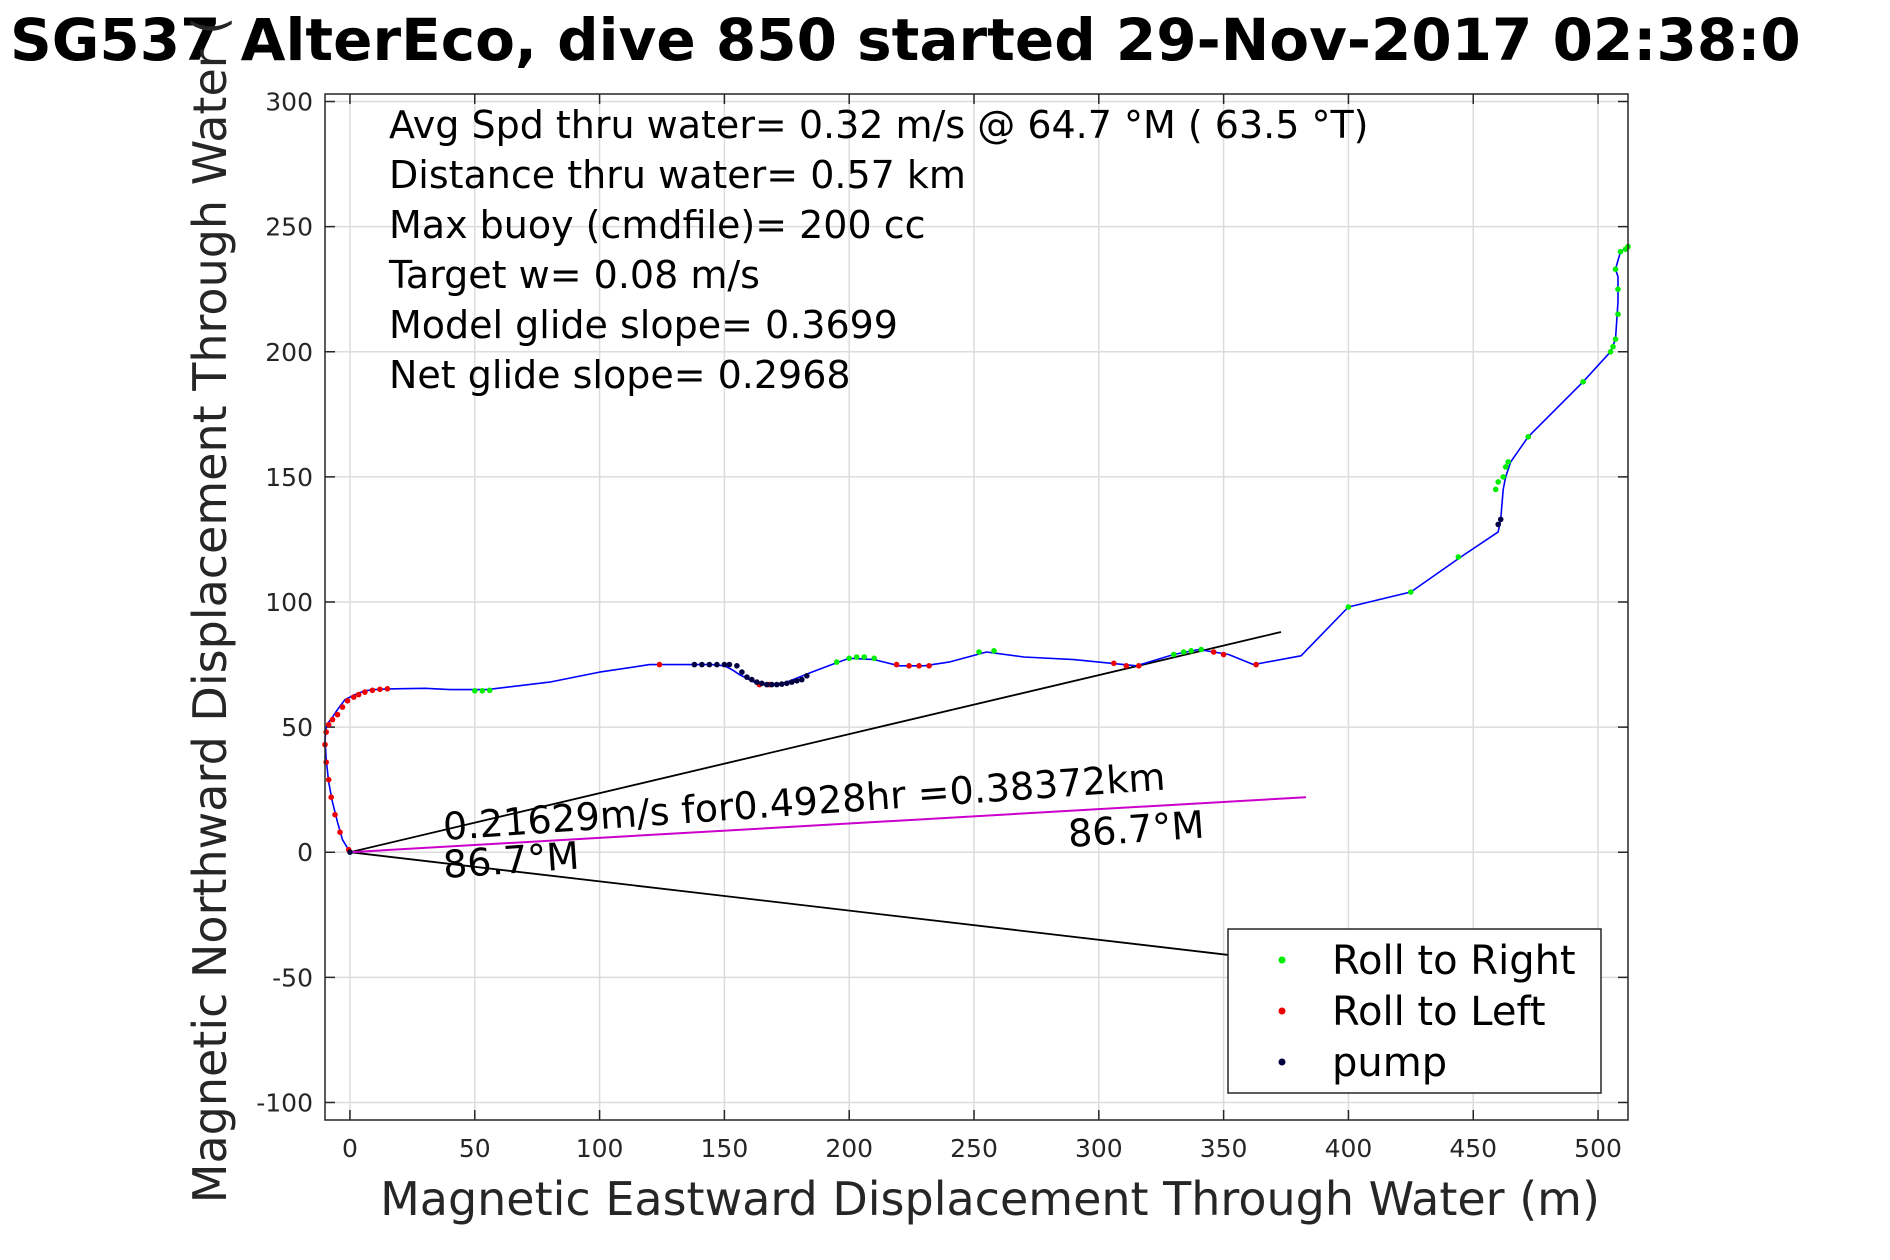 The image size is (1890, 1260). I want to click on y-tick-label: -100, so click(284, 1102).